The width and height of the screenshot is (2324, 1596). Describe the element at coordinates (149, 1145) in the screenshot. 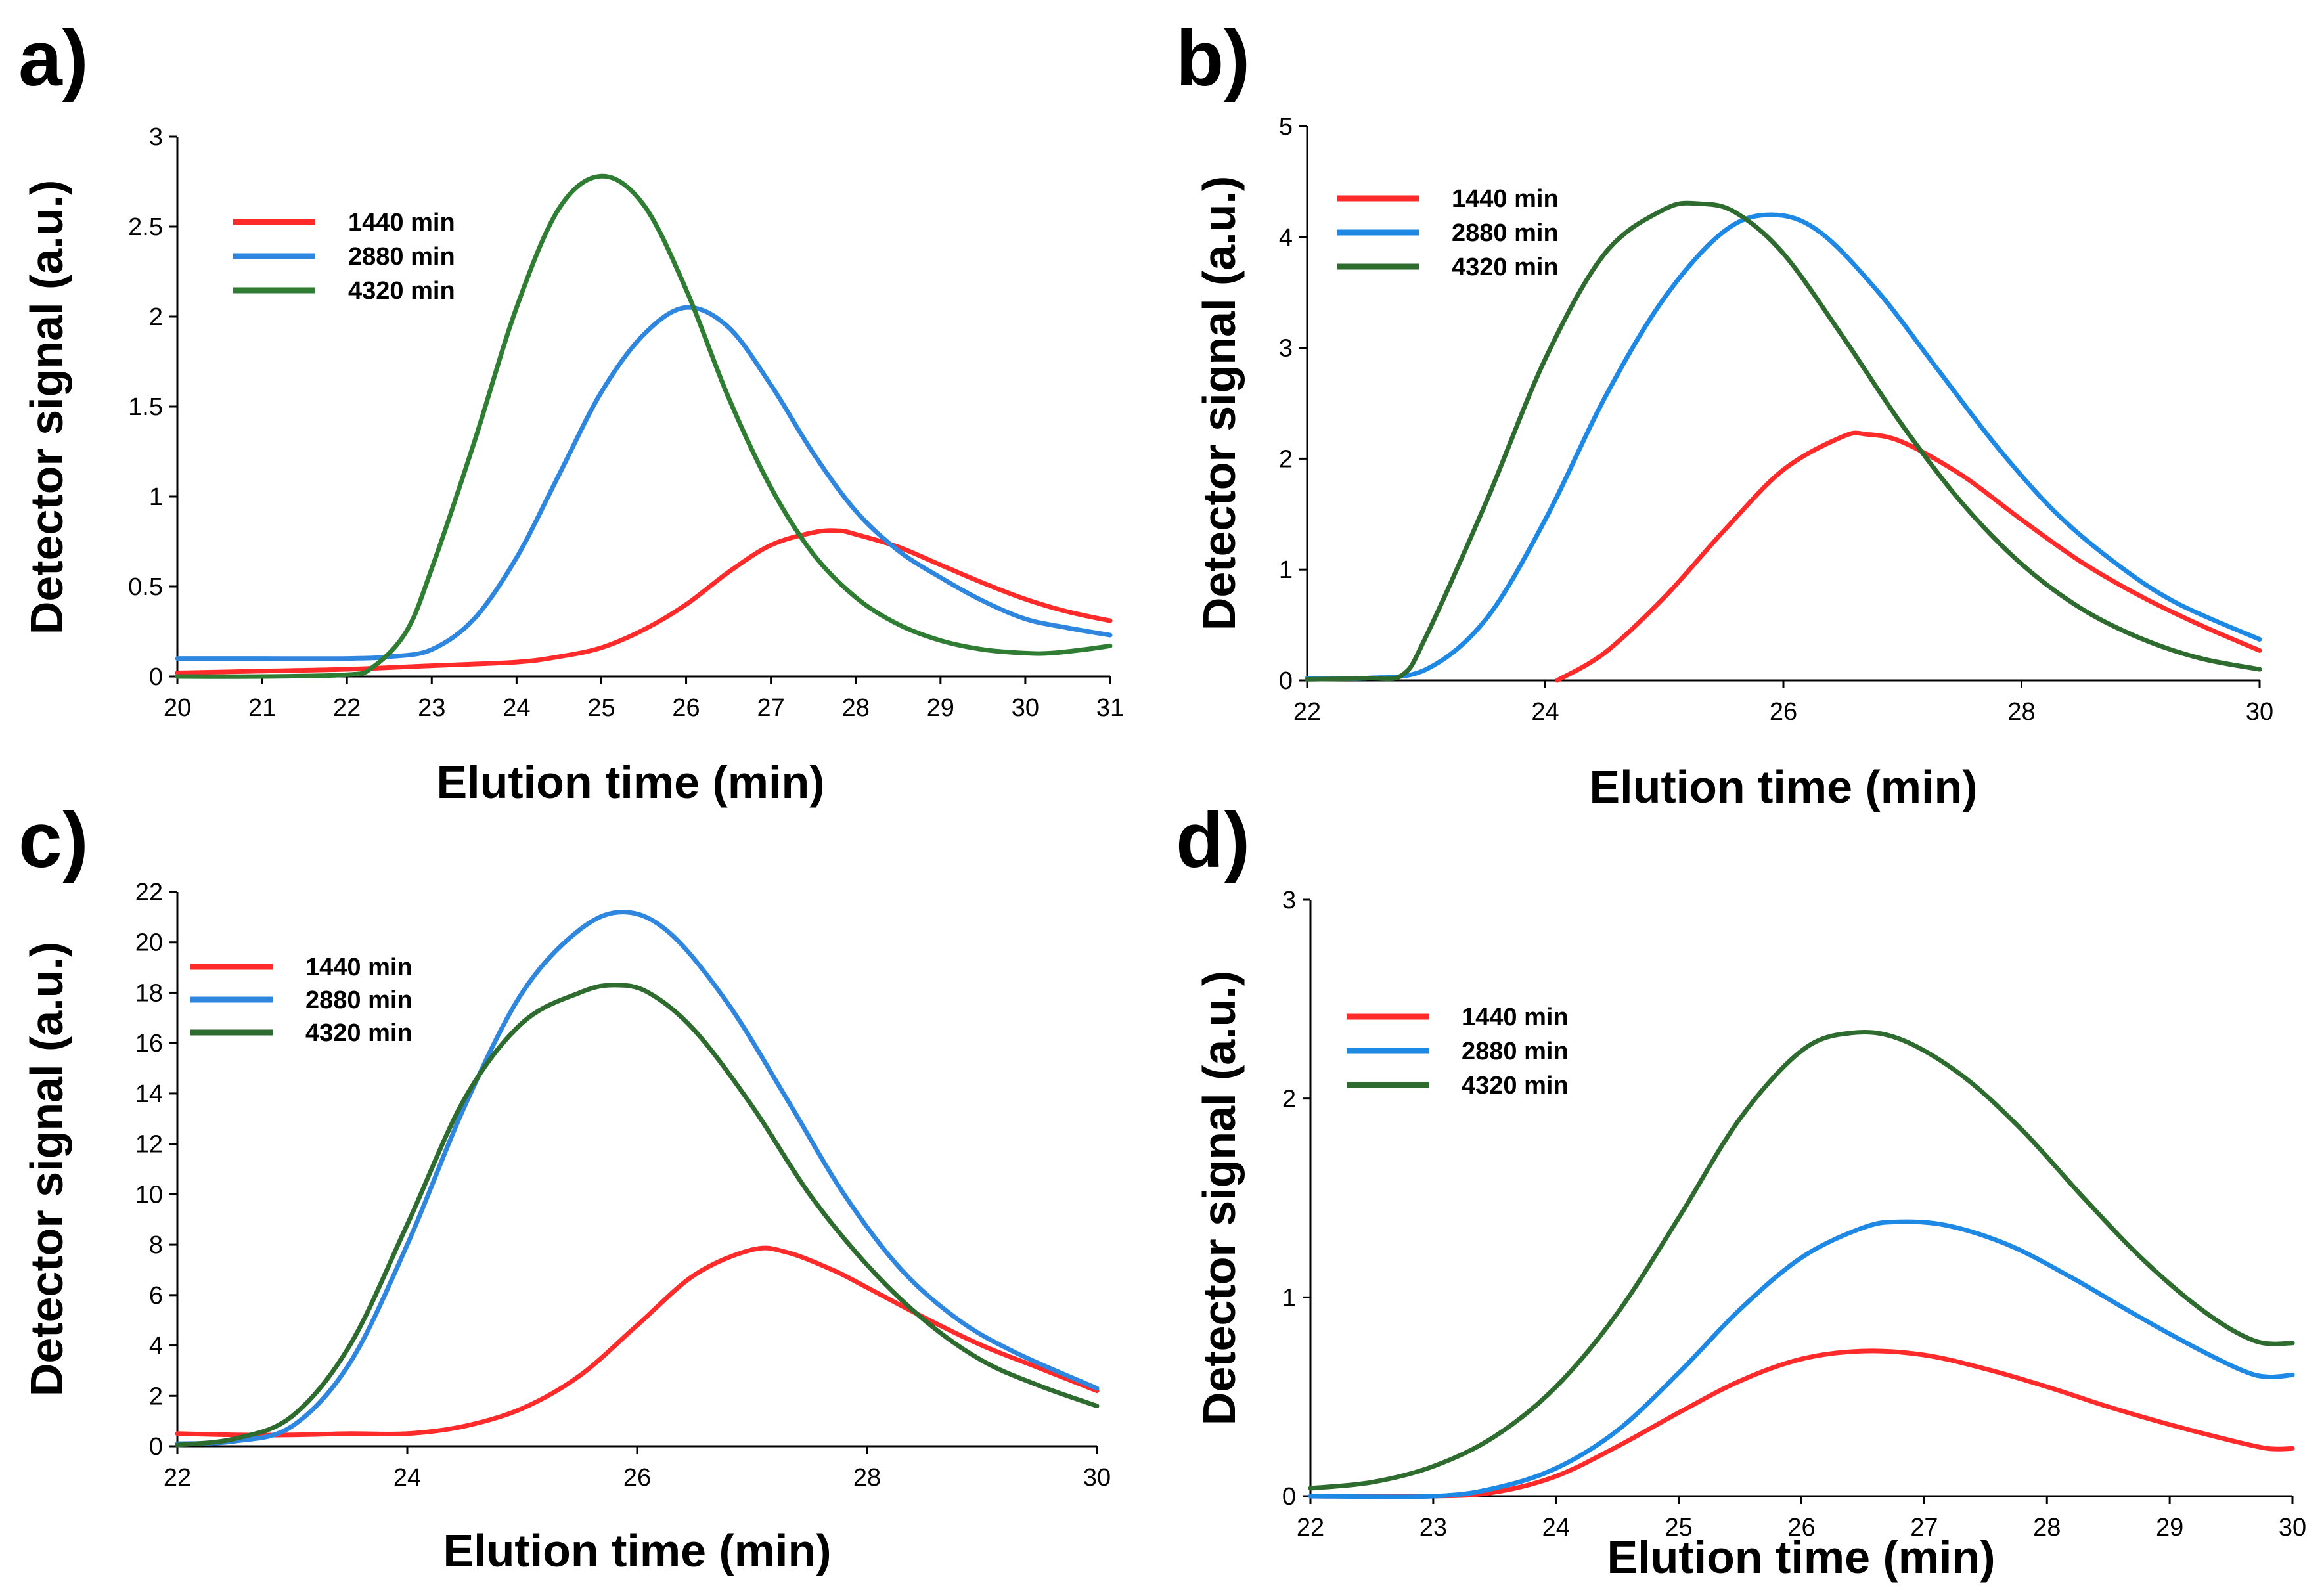

I see `y-tick-label: 12` at that location.